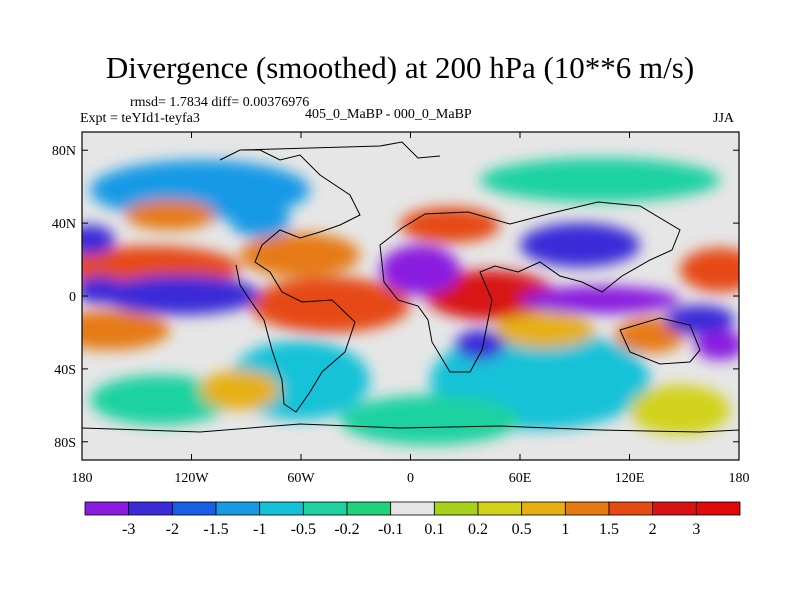 This screenshot has width=800, height=600. What do you see at coordinates (653, 529) in the screenshot?
I see `colorbar-label: 2` at bounding box center [653, 529].